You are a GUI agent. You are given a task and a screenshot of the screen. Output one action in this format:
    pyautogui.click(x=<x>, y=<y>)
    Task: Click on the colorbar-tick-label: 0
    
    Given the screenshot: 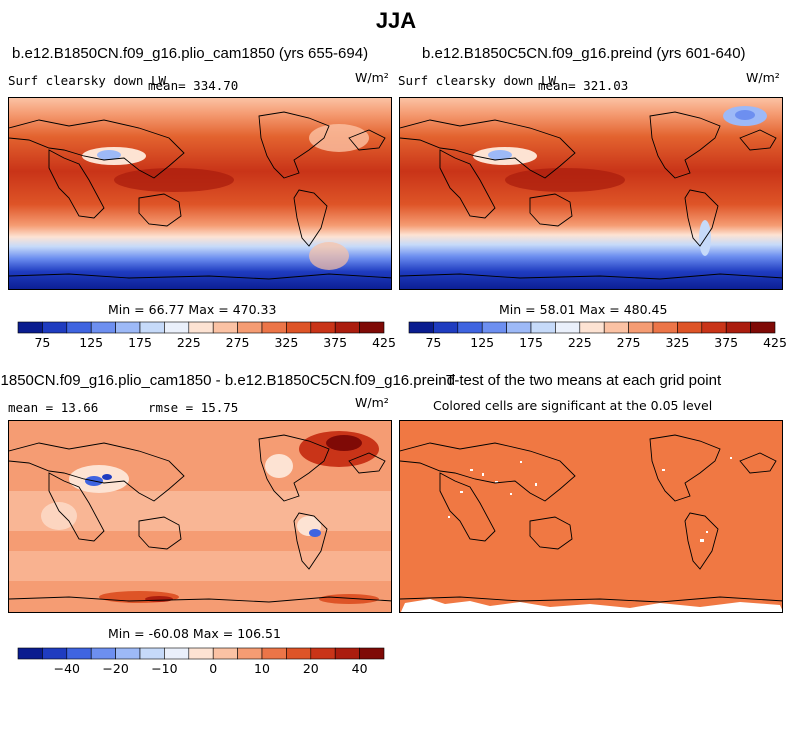 What is the action you would take?
    pyautogui.click(x=213, y=668)
    